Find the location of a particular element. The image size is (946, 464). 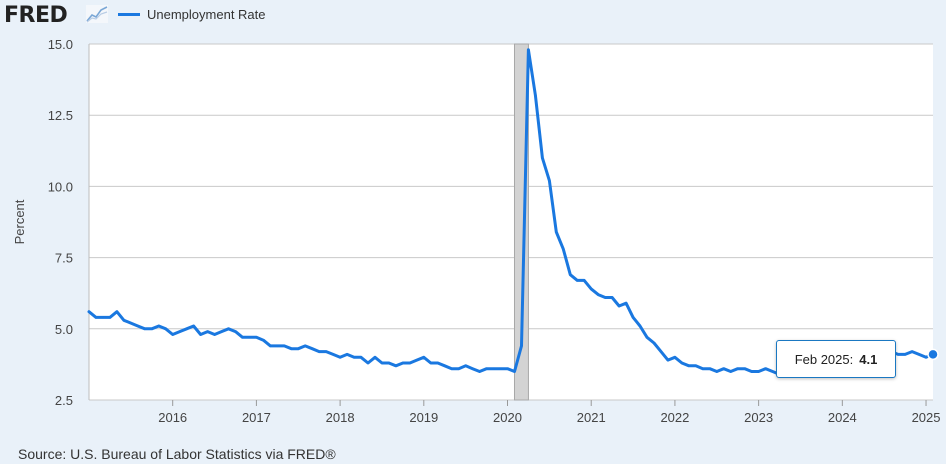

x-tick-label: 2019 is located at coordinates (423, 417).